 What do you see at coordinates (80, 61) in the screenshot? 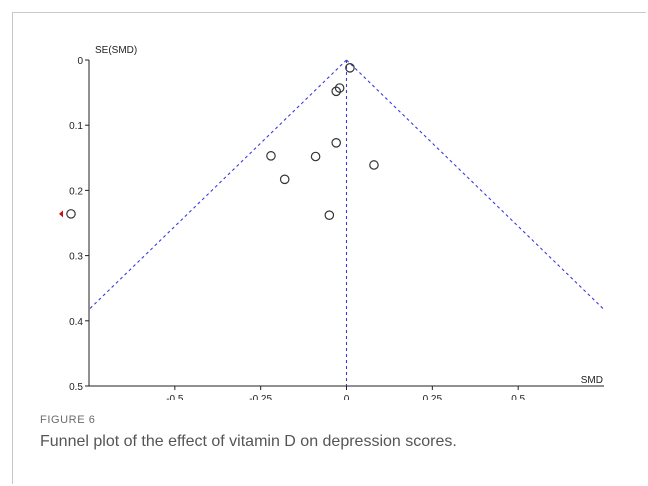
I see `y-tick-label: 0` at bounding box center [80, 61].